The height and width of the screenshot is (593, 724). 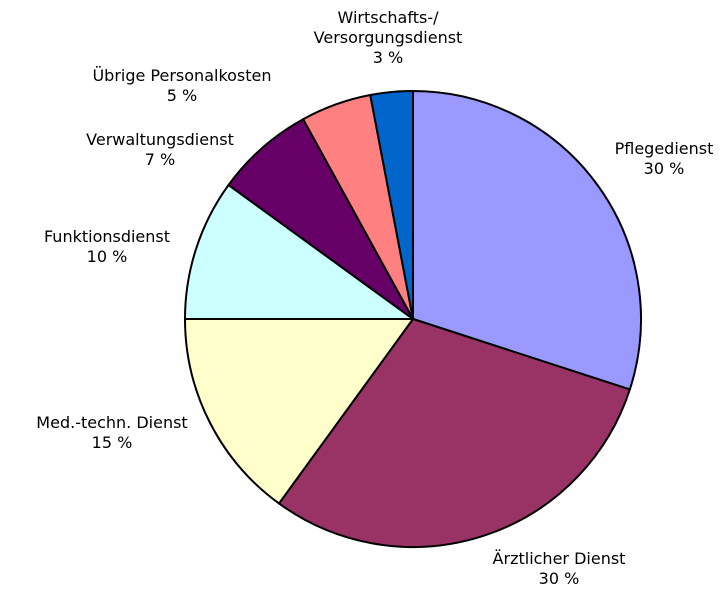 I want to click on slice-label: Wirtschafts-/Versorgungsdienst, so click(x=388, y=27).